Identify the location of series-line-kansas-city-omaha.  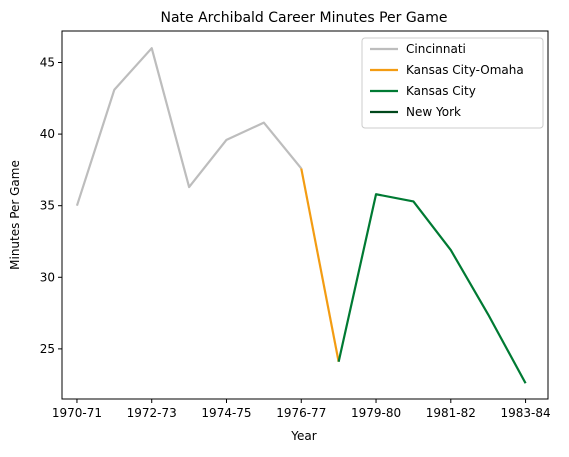
(320, 265).